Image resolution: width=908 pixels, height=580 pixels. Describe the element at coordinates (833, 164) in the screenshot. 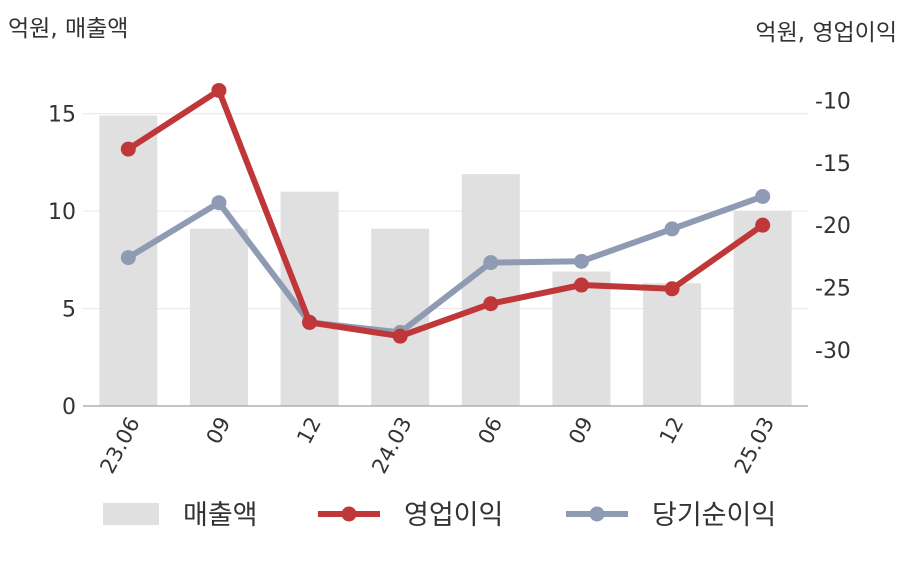

I see `right-tick-label: -15` at that location.